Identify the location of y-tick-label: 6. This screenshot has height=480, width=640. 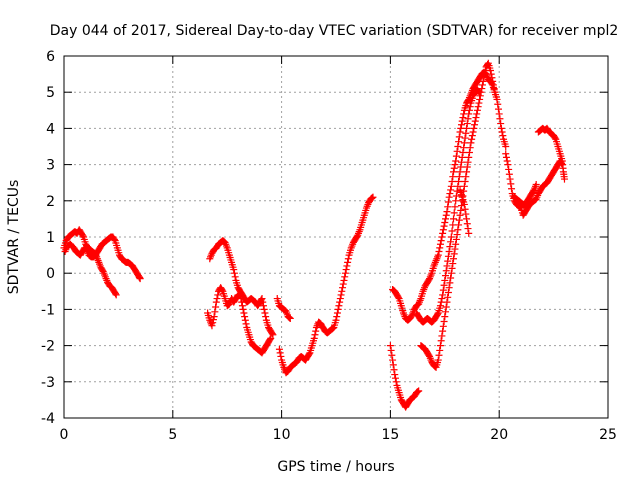
(50, 57).